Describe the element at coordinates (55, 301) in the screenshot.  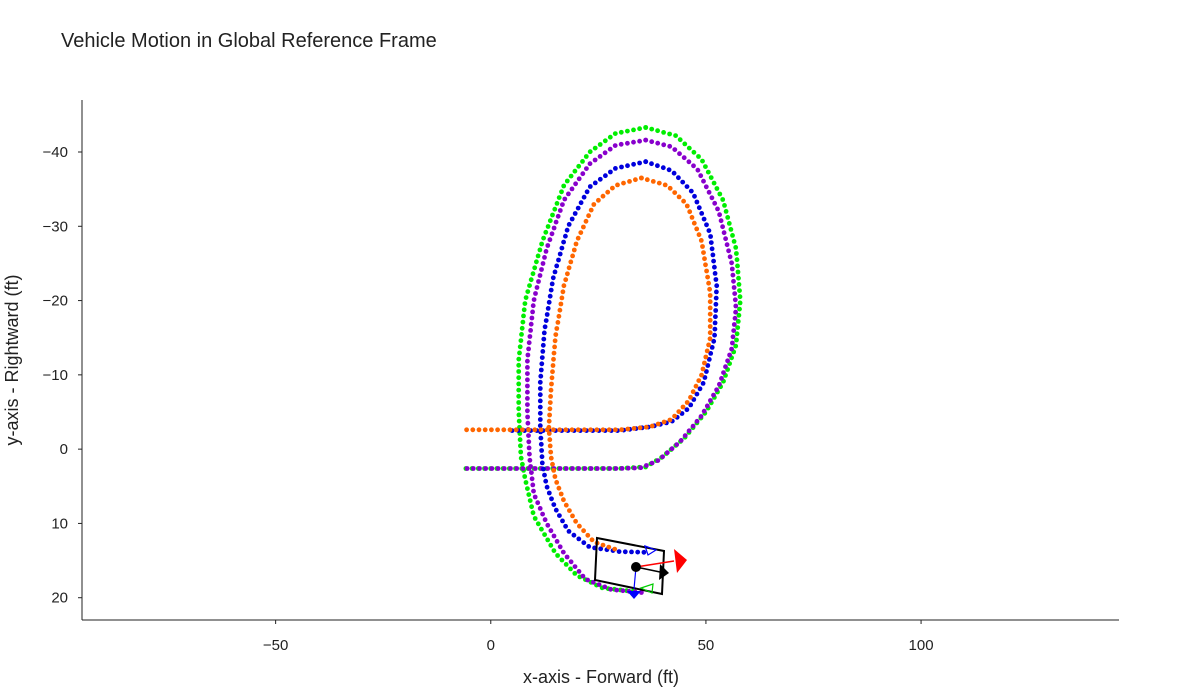
I see `y-tick-label: −20` at that location.